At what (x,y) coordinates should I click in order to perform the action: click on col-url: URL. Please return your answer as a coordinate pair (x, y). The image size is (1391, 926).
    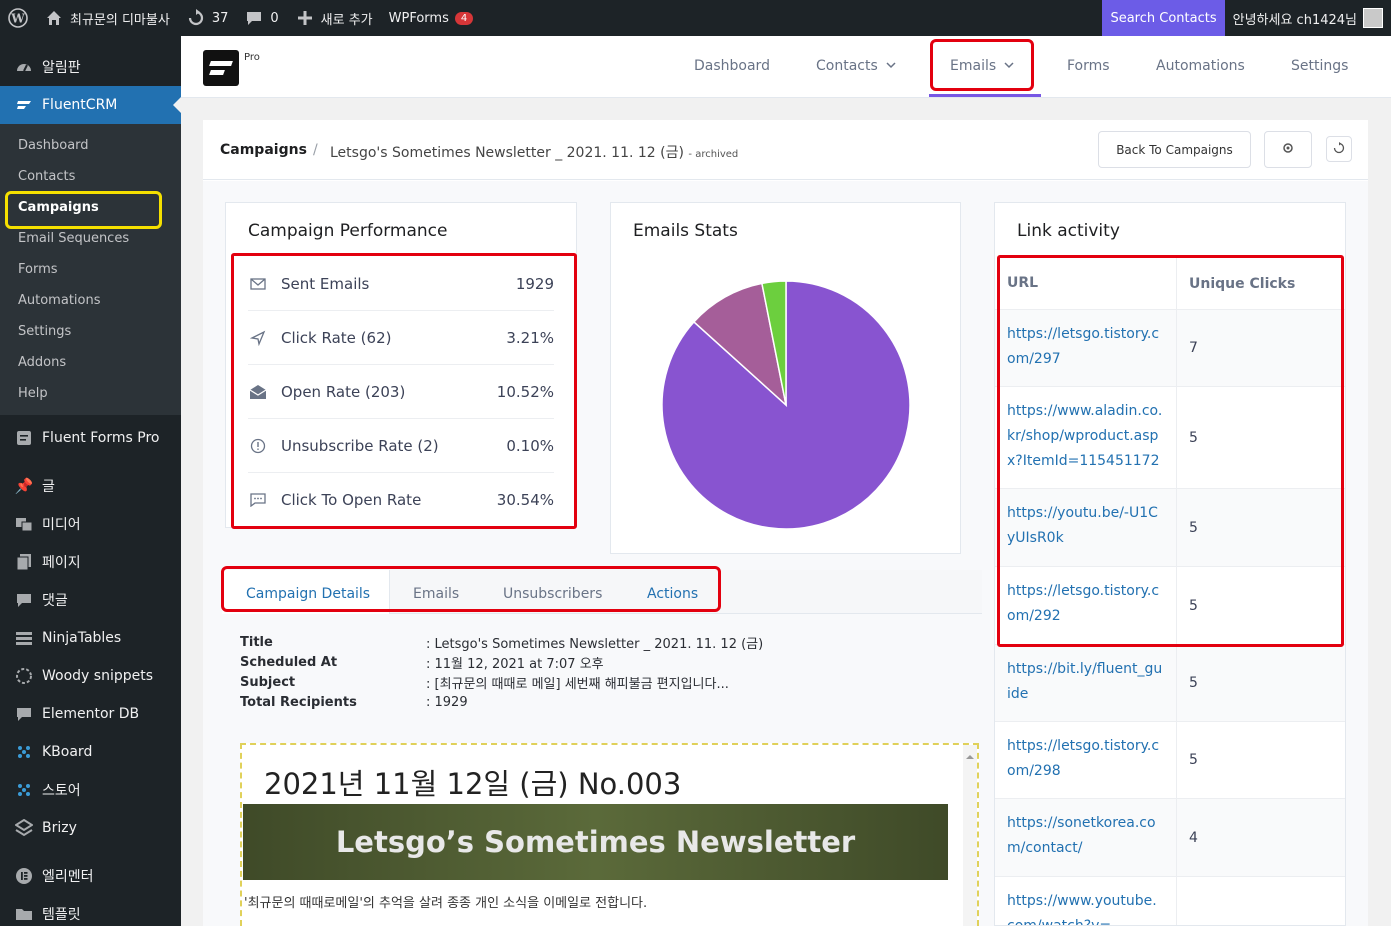
    Looking at the image, I should click on (1086, 283).